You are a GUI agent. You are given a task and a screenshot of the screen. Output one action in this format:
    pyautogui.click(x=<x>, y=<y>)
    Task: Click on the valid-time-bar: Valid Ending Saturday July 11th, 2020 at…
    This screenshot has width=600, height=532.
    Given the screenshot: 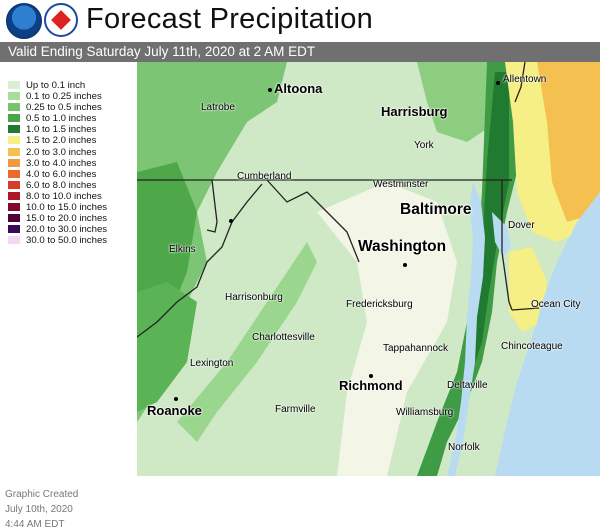 What is the action you would take?
    pyautogui.click(x=300, y=52)
    